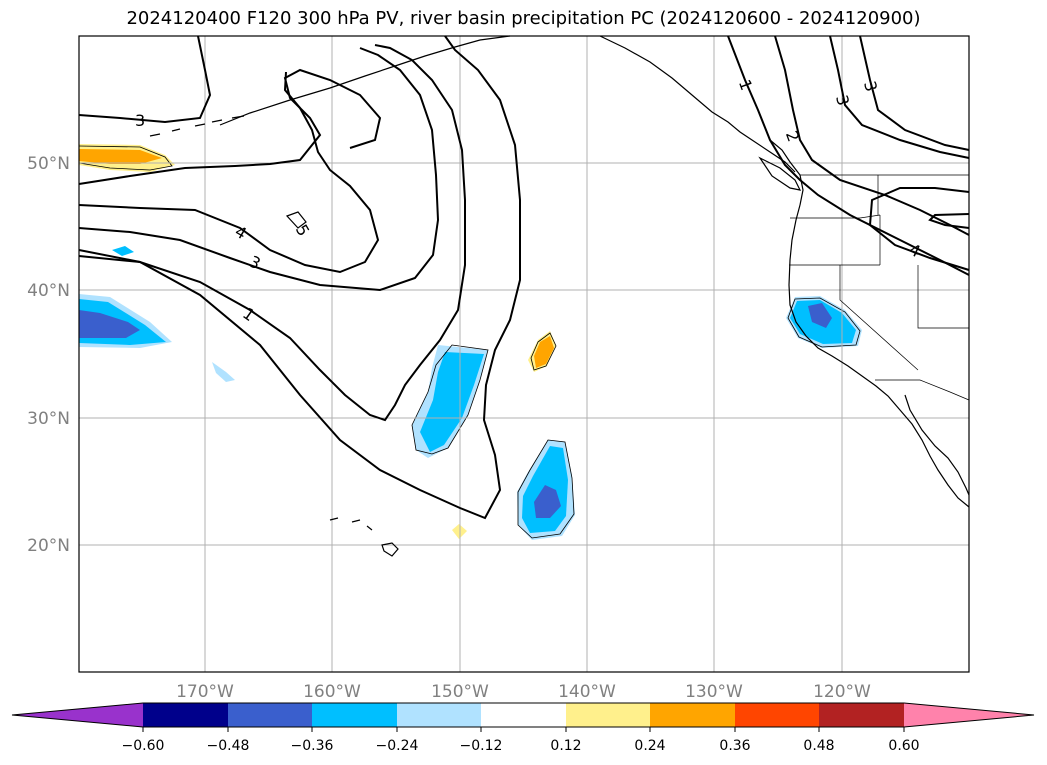  Describe the element at coordinates (481, 746) in the screenshot. I see `cb-tick-label: −0.12` at that location.